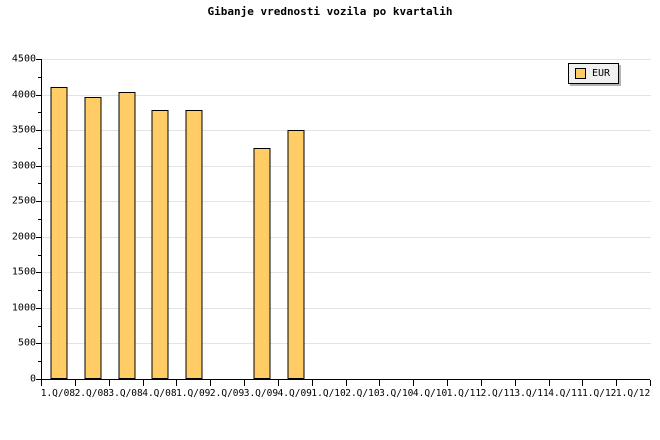 This screenshot has height=440, width=660. I want to click on x-tick-label: 4.Q/09, so click(294, 393).